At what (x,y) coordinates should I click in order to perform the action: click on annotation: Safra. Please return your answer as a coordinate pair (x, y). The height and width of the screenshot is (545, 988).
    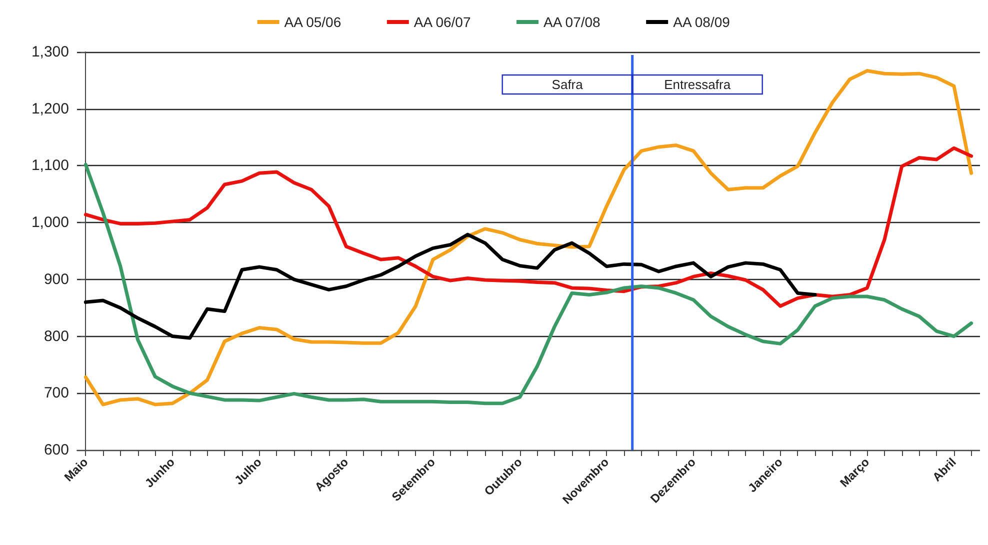
    Looking at the image, I should click on (568, 84).